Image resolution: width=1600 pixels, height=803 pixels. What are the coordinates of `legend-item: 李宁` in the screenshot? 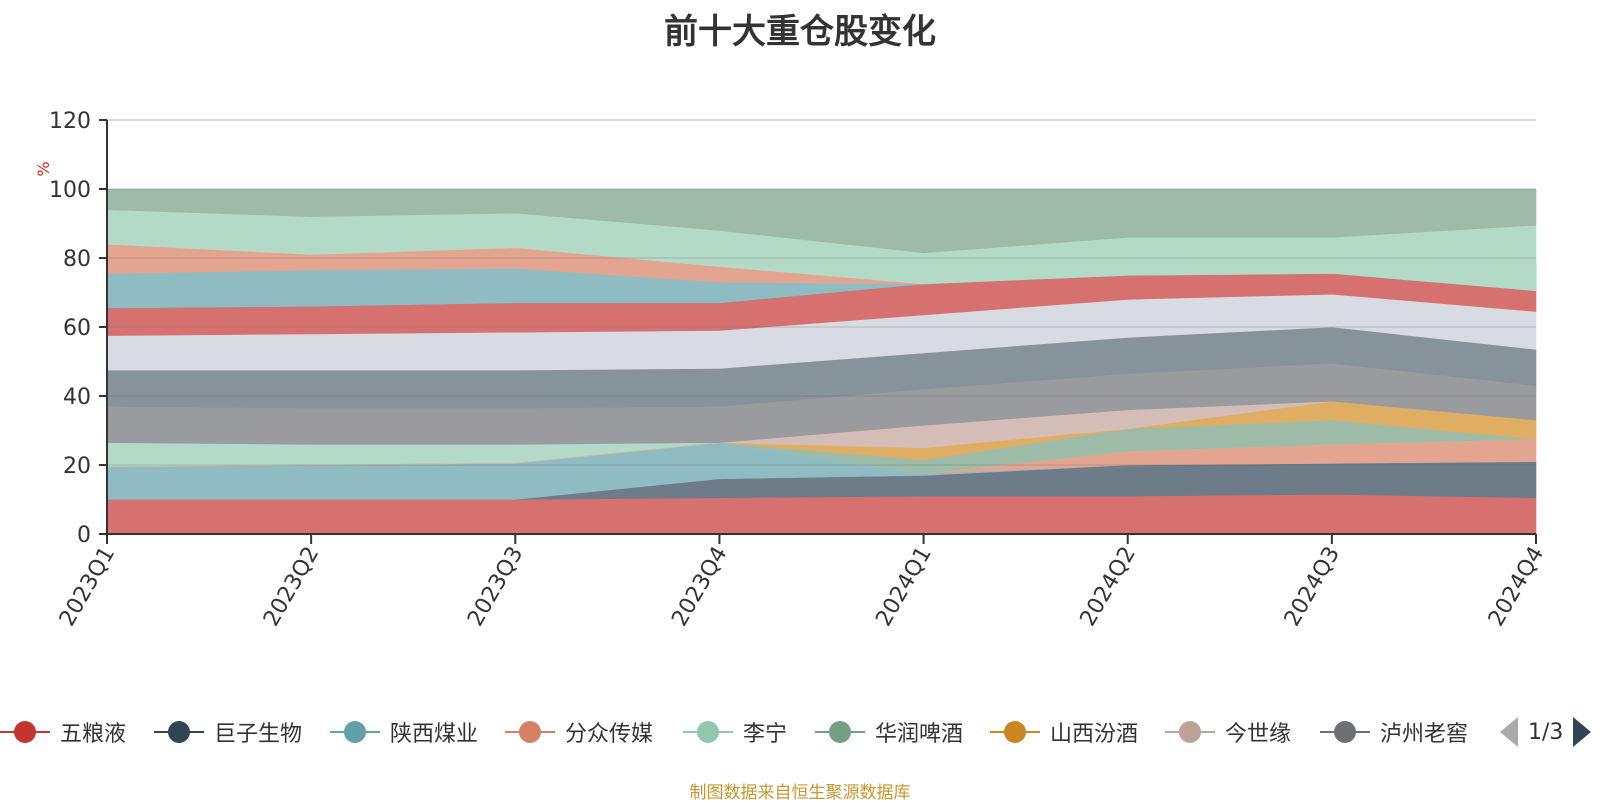 It's located at (735, 732).